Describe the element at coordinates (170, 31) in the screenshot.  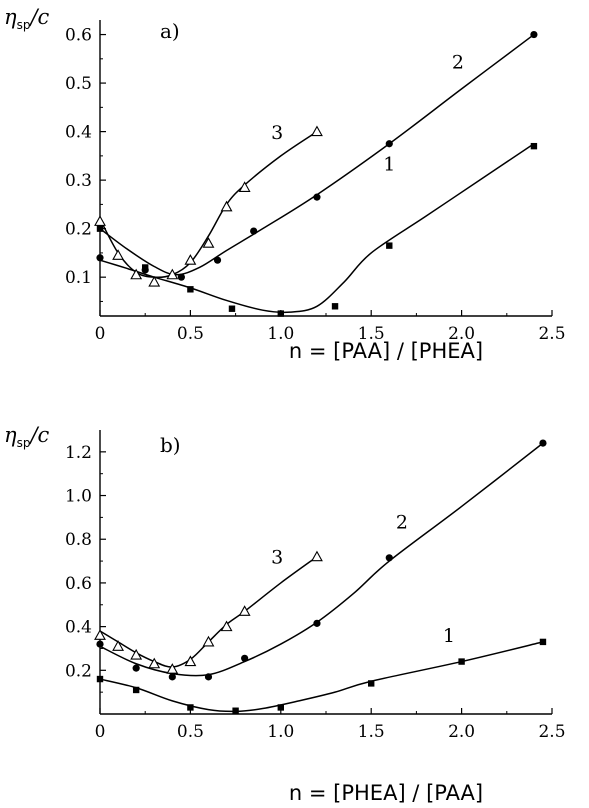
I see `panel-label: a)` at that location.